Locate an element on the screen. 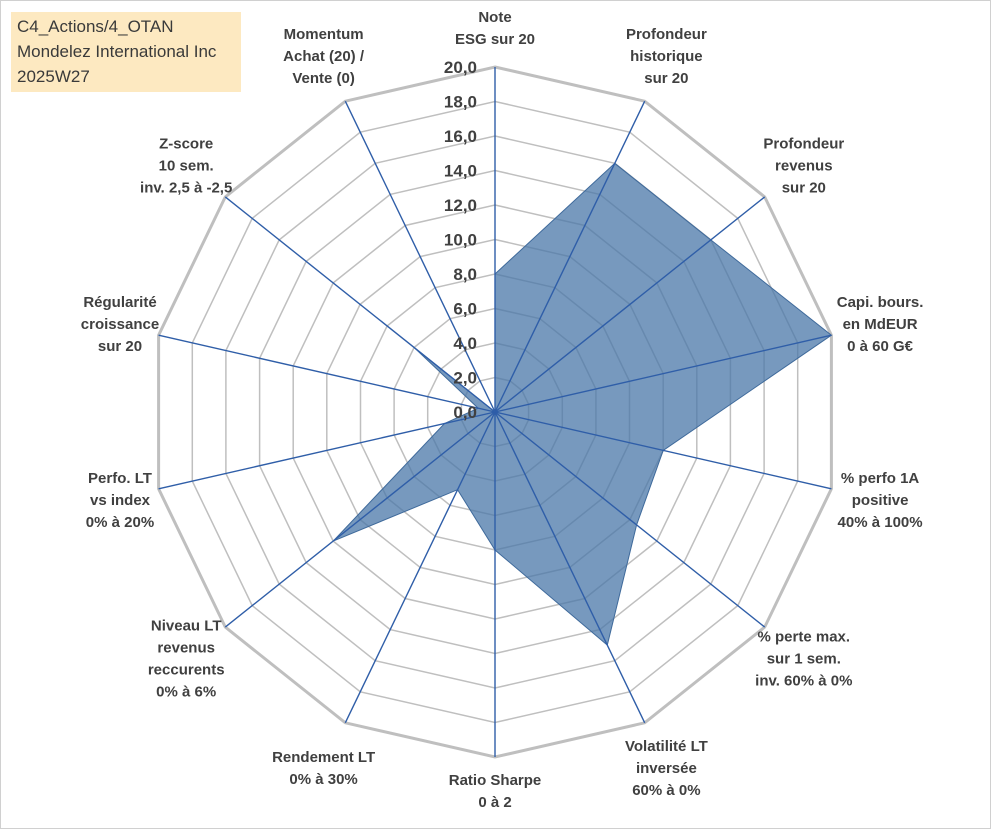 The height and width of the screenshot is (829, 991). axis-label: Momentum Achat (20) / Vente (0) is located at coordinates (324, 56).